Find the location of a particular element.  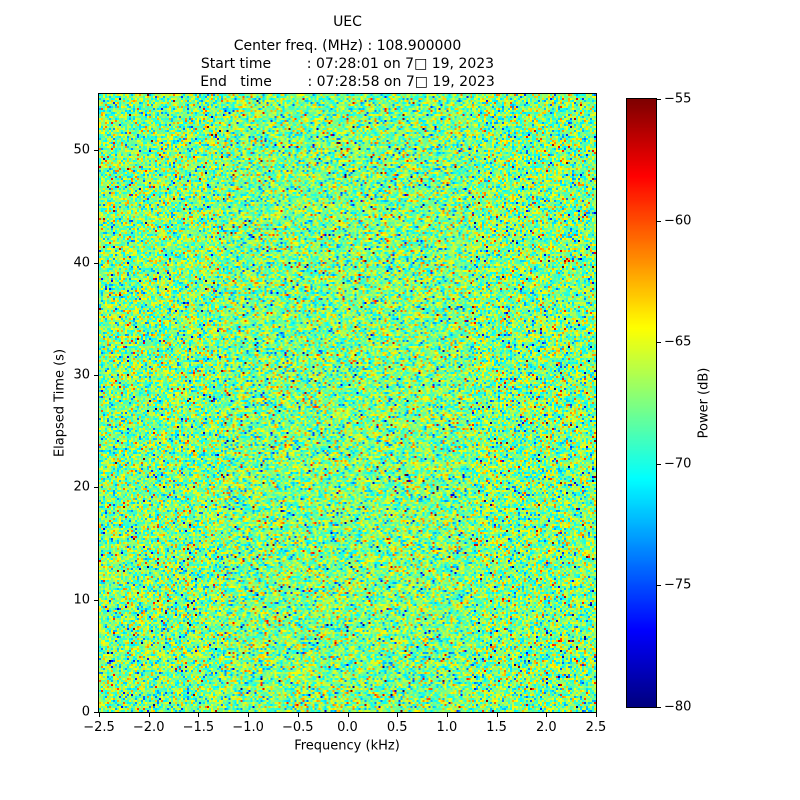

y-tick-label: 10 is located at coordinates (81, 600).